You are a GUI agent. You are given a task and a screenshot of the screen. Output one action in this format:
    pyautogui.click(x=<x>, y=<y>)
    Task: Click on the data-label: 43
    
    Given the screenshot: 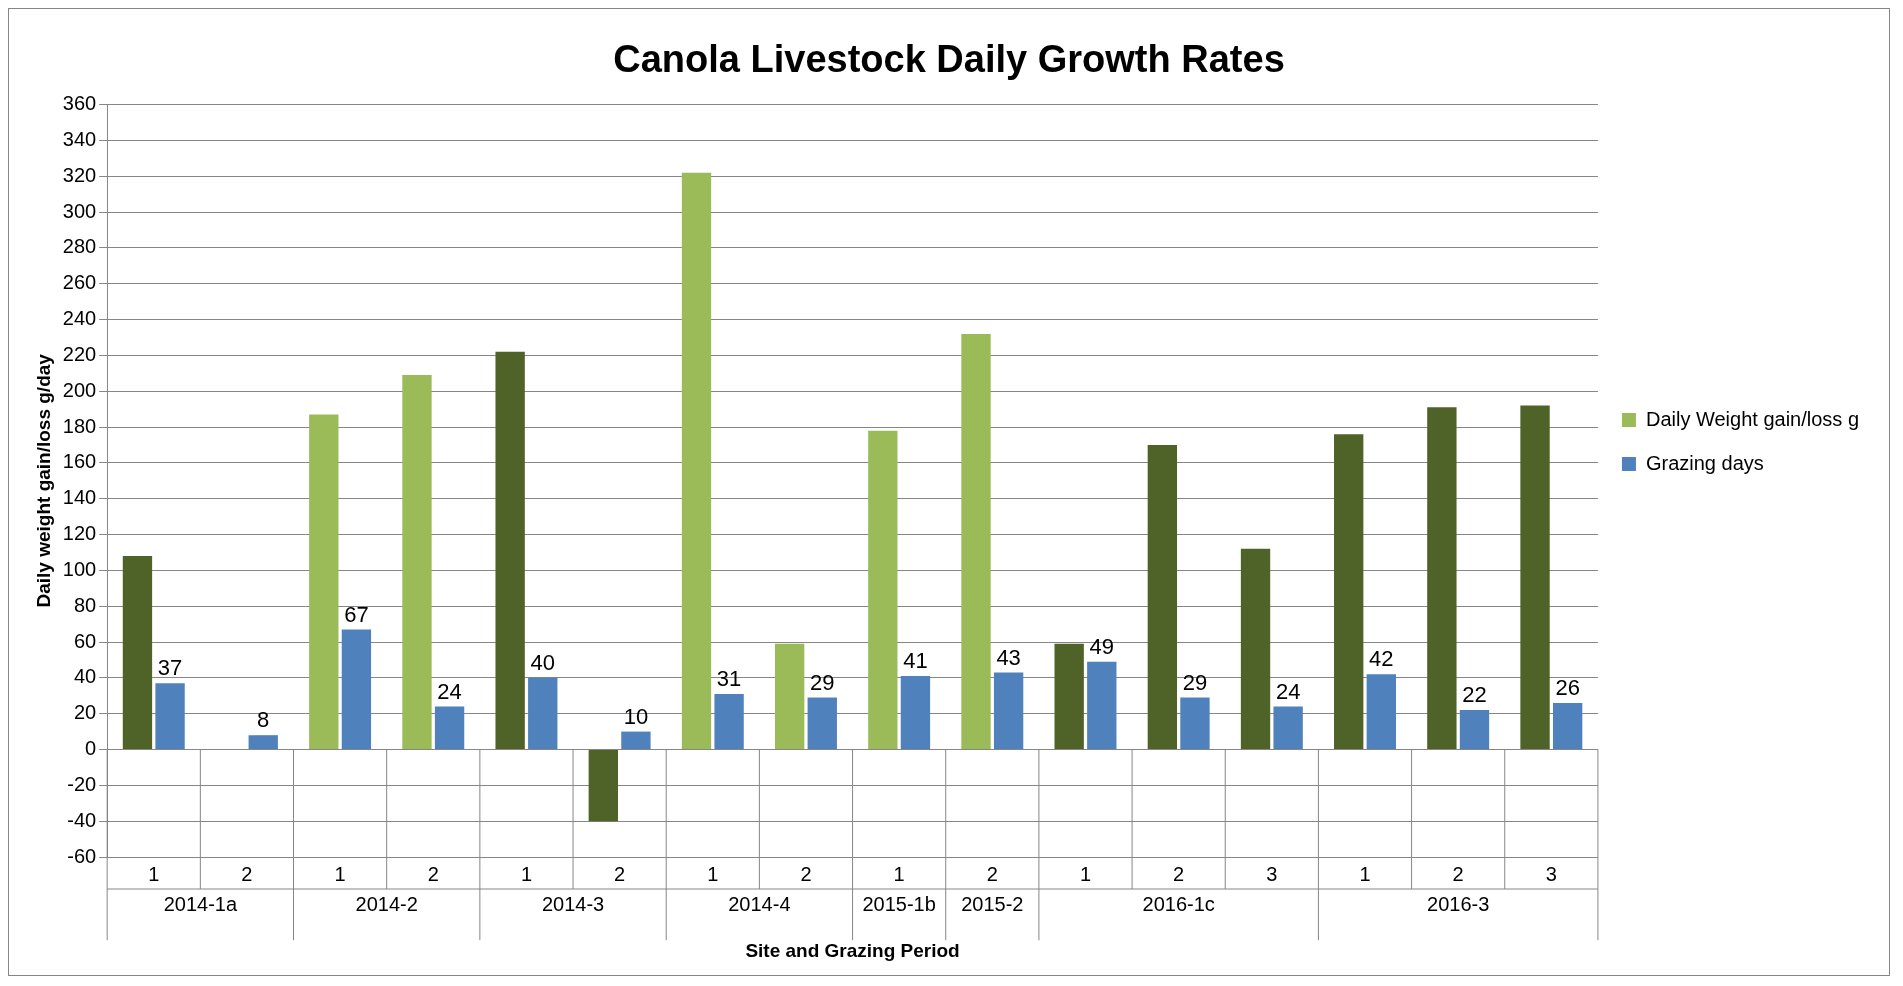 What is the action you would take?
    pyautogui.click(x=1008, y=657)
    